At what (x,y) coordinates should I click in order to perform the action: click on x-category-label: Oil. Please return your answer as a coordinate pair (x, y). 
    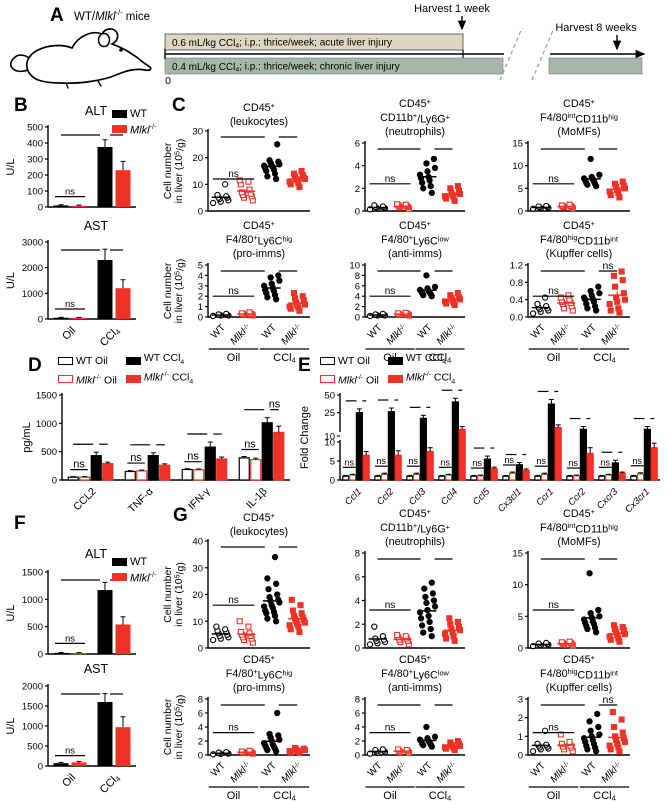
    Looking at the image, I should click on (69, 781).